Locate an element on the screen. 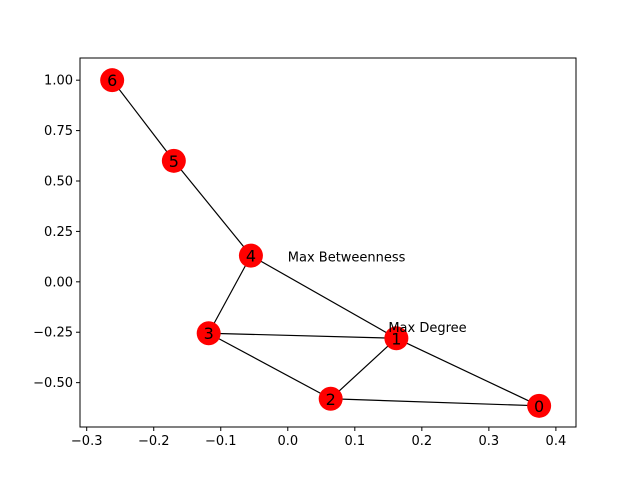 The image size is (640, 485). y-tick-label: −0.25 is located at coordinates (53, 333).